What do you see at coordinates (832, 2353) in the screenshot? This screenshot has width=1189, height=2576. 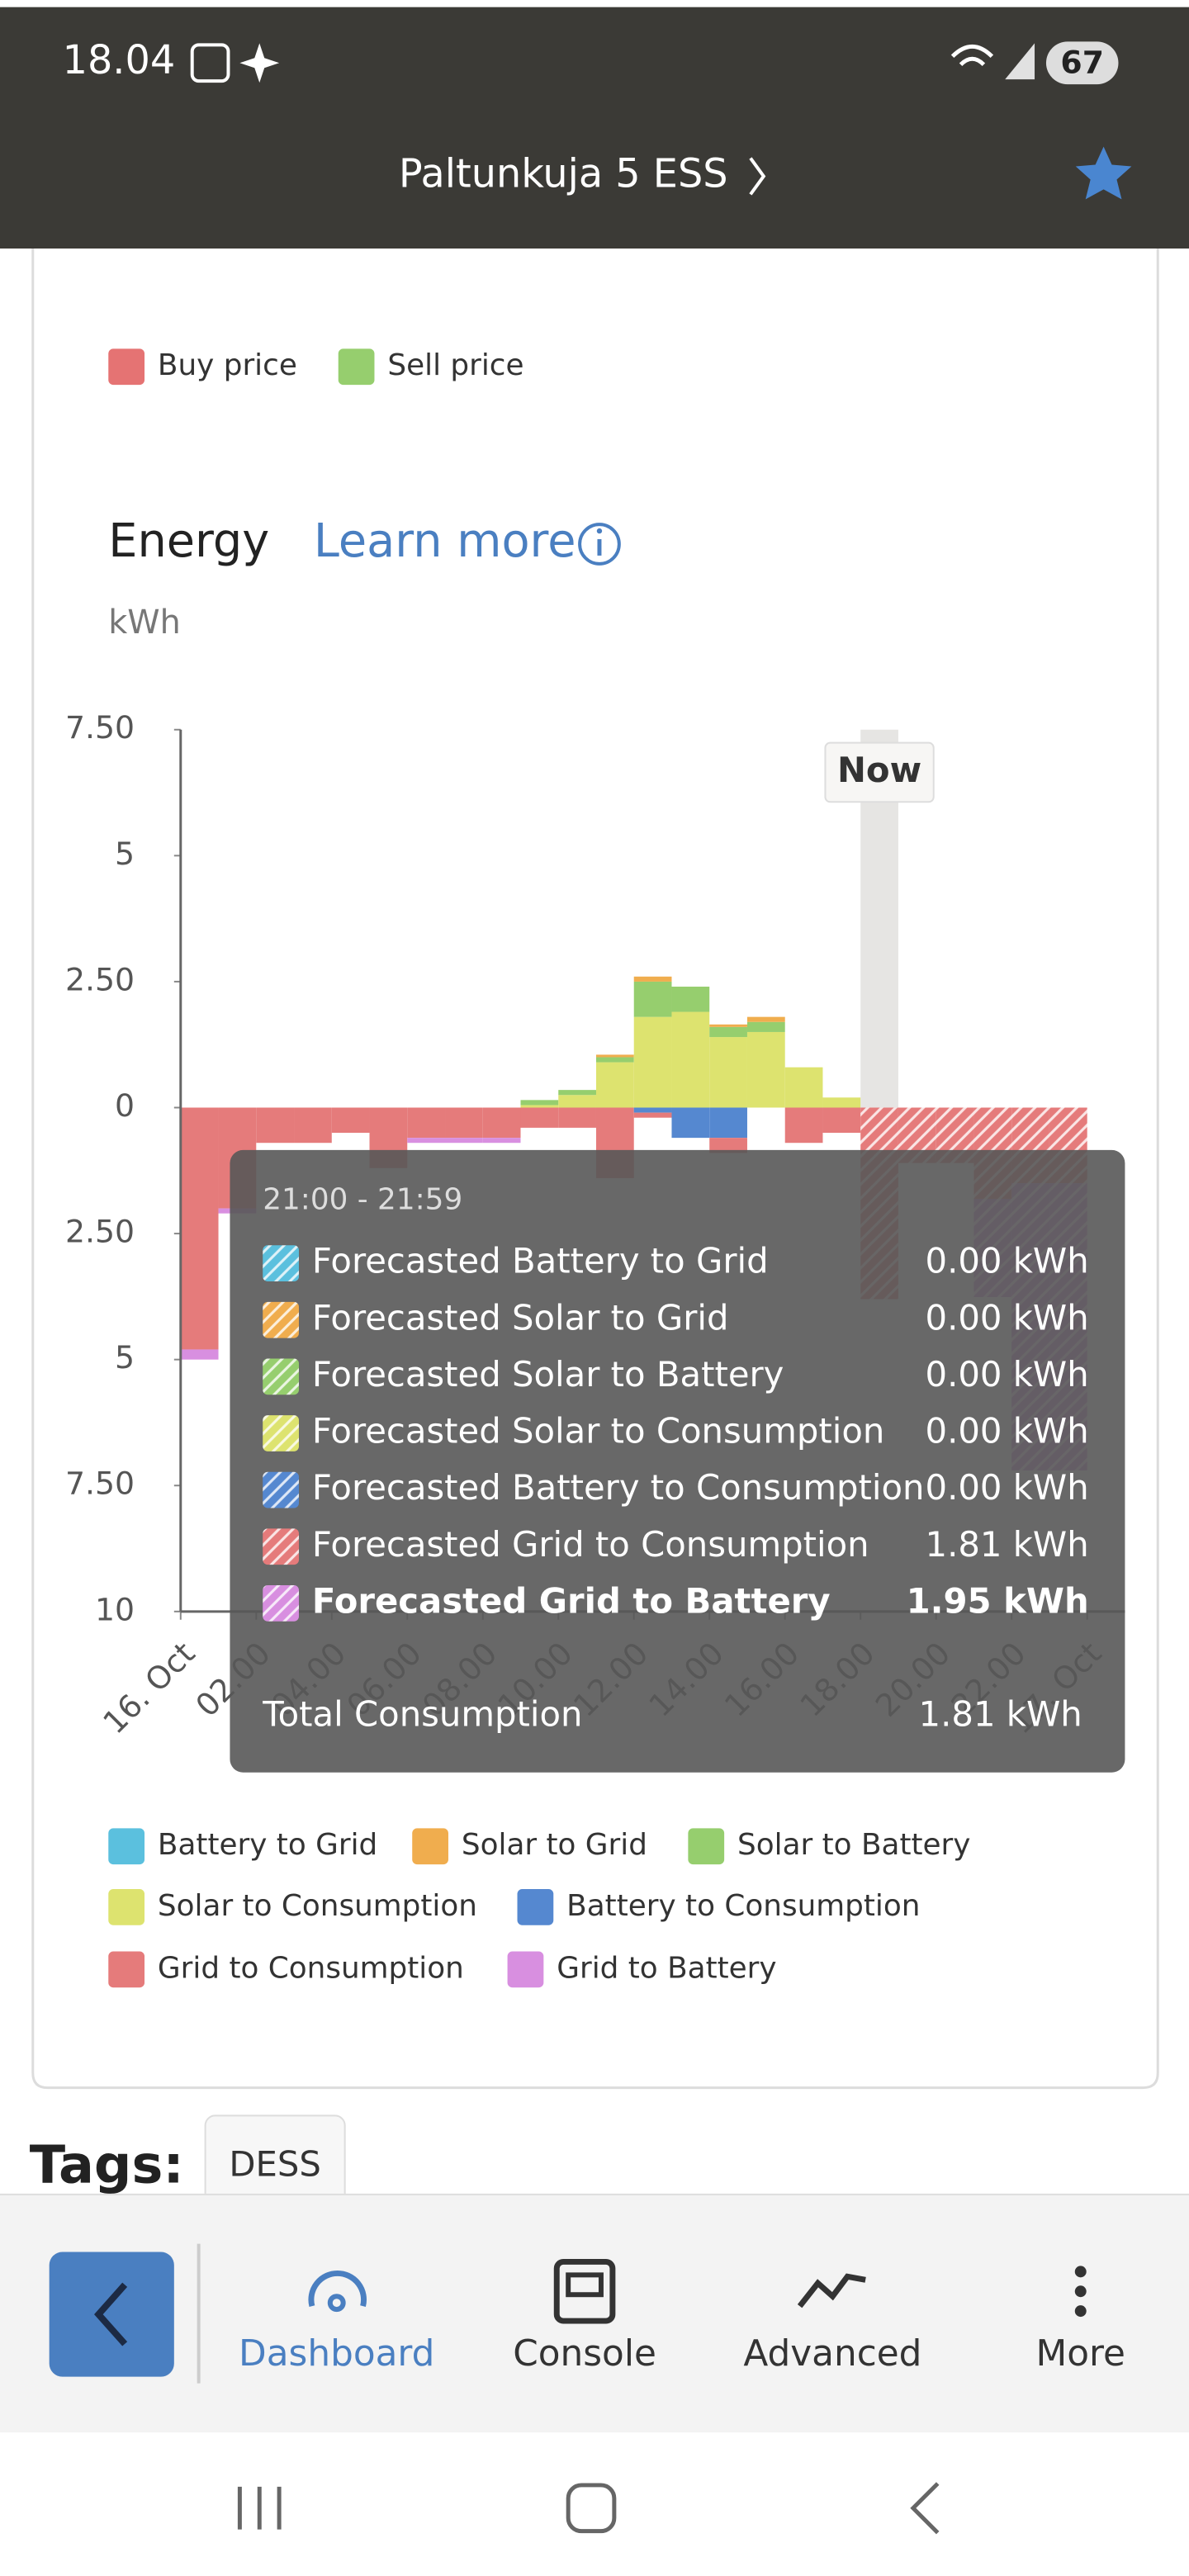 I see `nav-label: Advanced` at bounding box center [832, 2353].